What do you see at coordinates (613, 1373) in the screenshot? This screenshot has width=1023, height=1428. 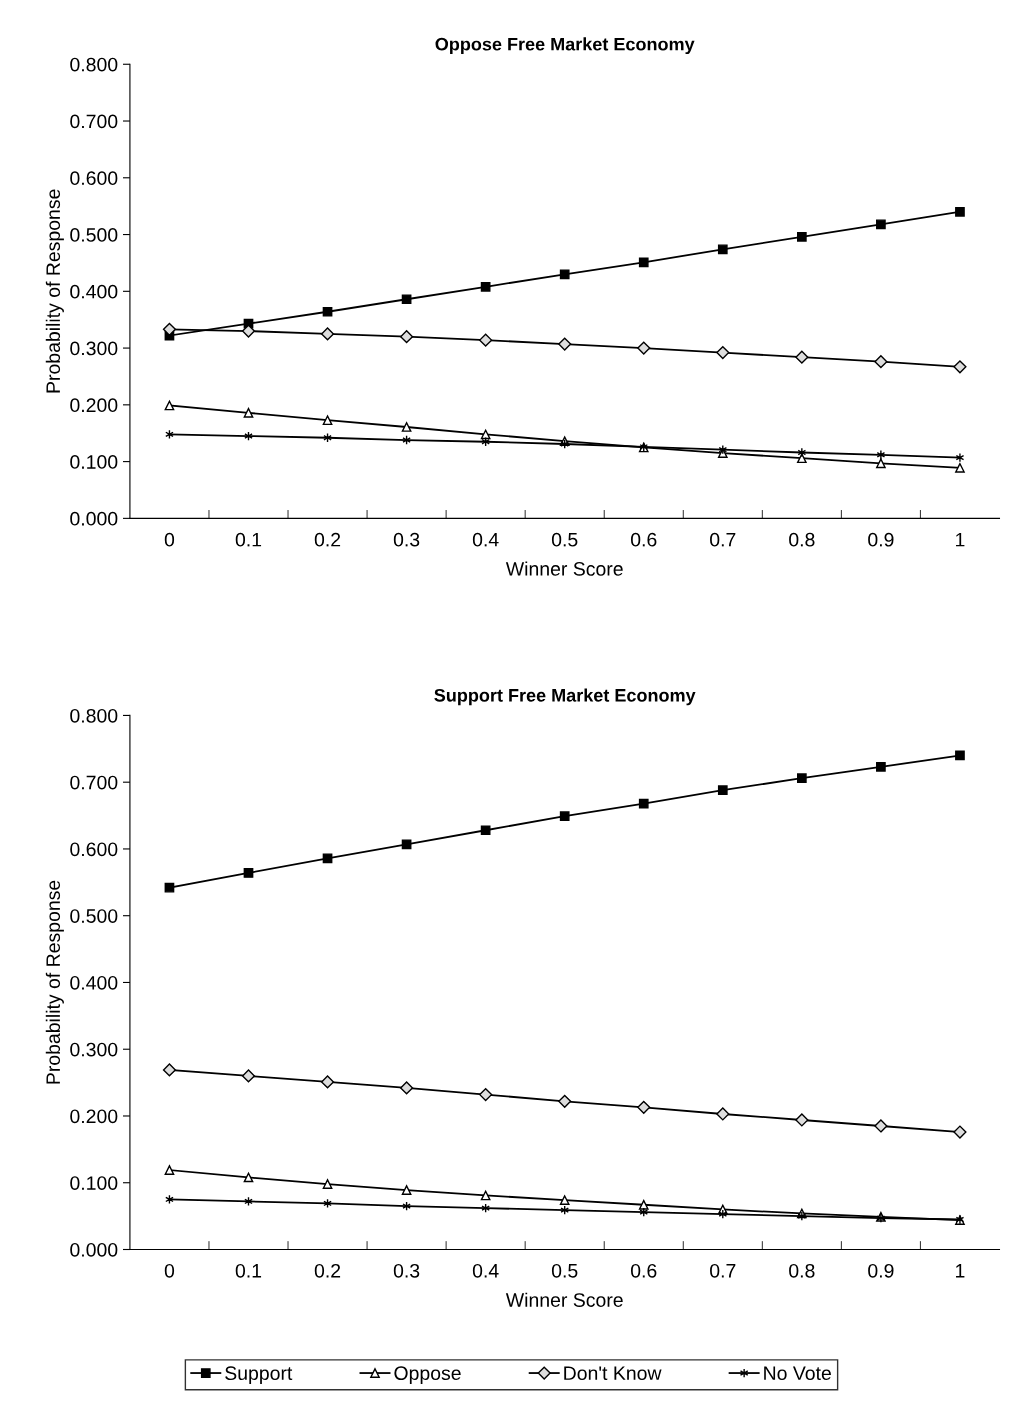 I see `legend-label: Don't Know` at bounding box center [613, 1373].